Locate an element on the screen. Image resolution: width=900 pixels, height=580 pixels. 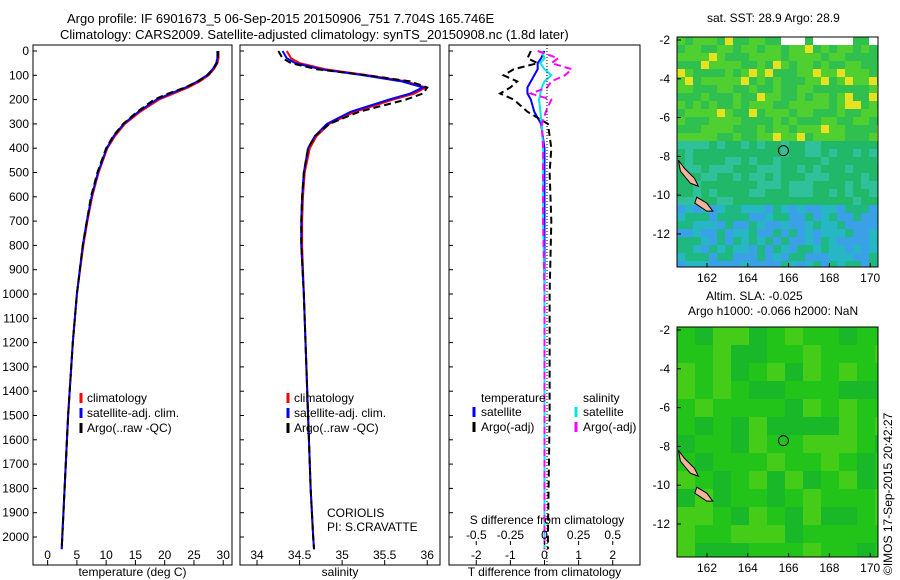
legend-label: climatology is located at coordinates (324, 398).